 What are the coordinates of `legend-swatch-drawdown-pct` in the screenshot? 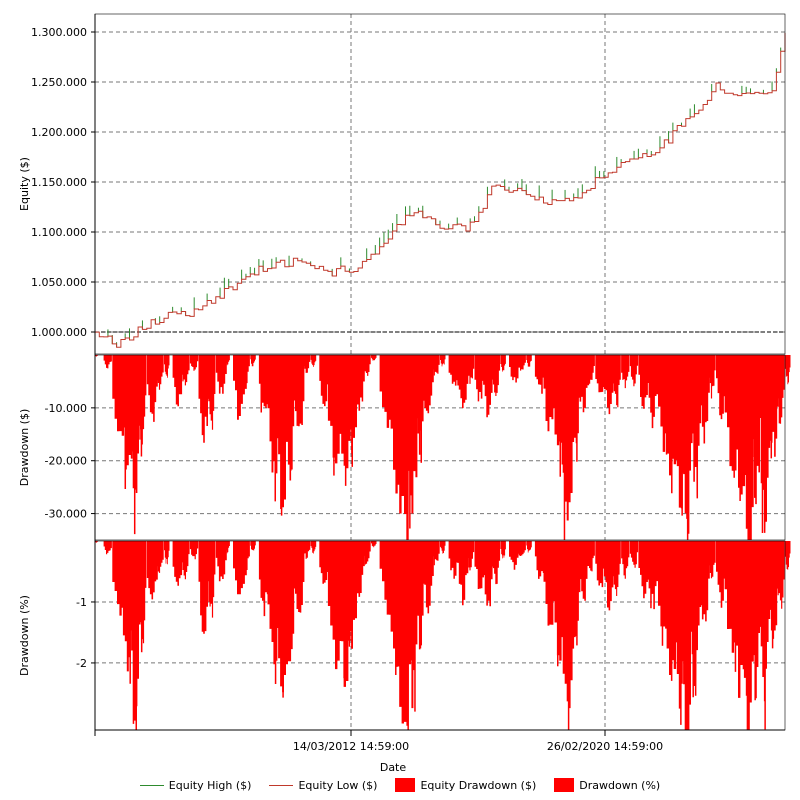 It's located at (564, 785).